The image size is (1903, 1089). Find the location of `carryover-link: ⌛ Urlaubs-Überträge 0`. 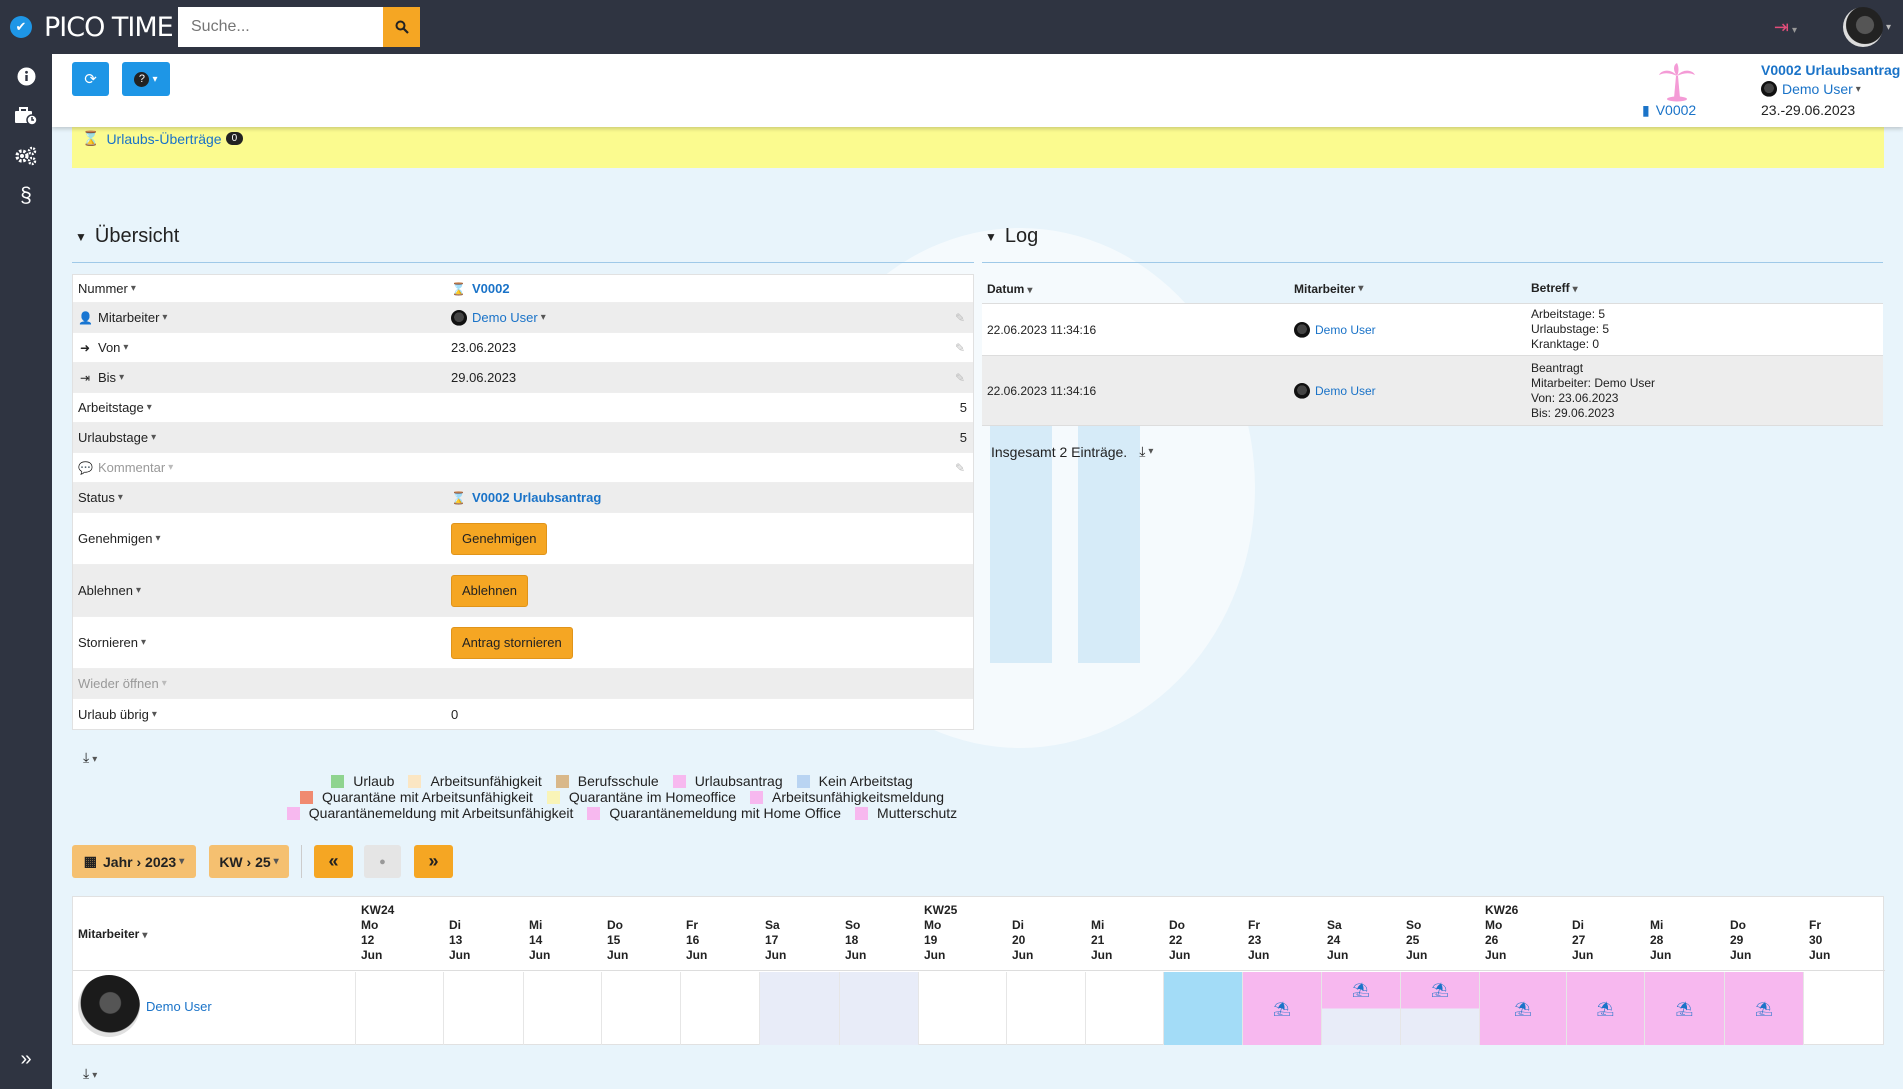

carryover-link: ⌛ Urlaubs-Überträge 0 is located at coordinates (163, 138).